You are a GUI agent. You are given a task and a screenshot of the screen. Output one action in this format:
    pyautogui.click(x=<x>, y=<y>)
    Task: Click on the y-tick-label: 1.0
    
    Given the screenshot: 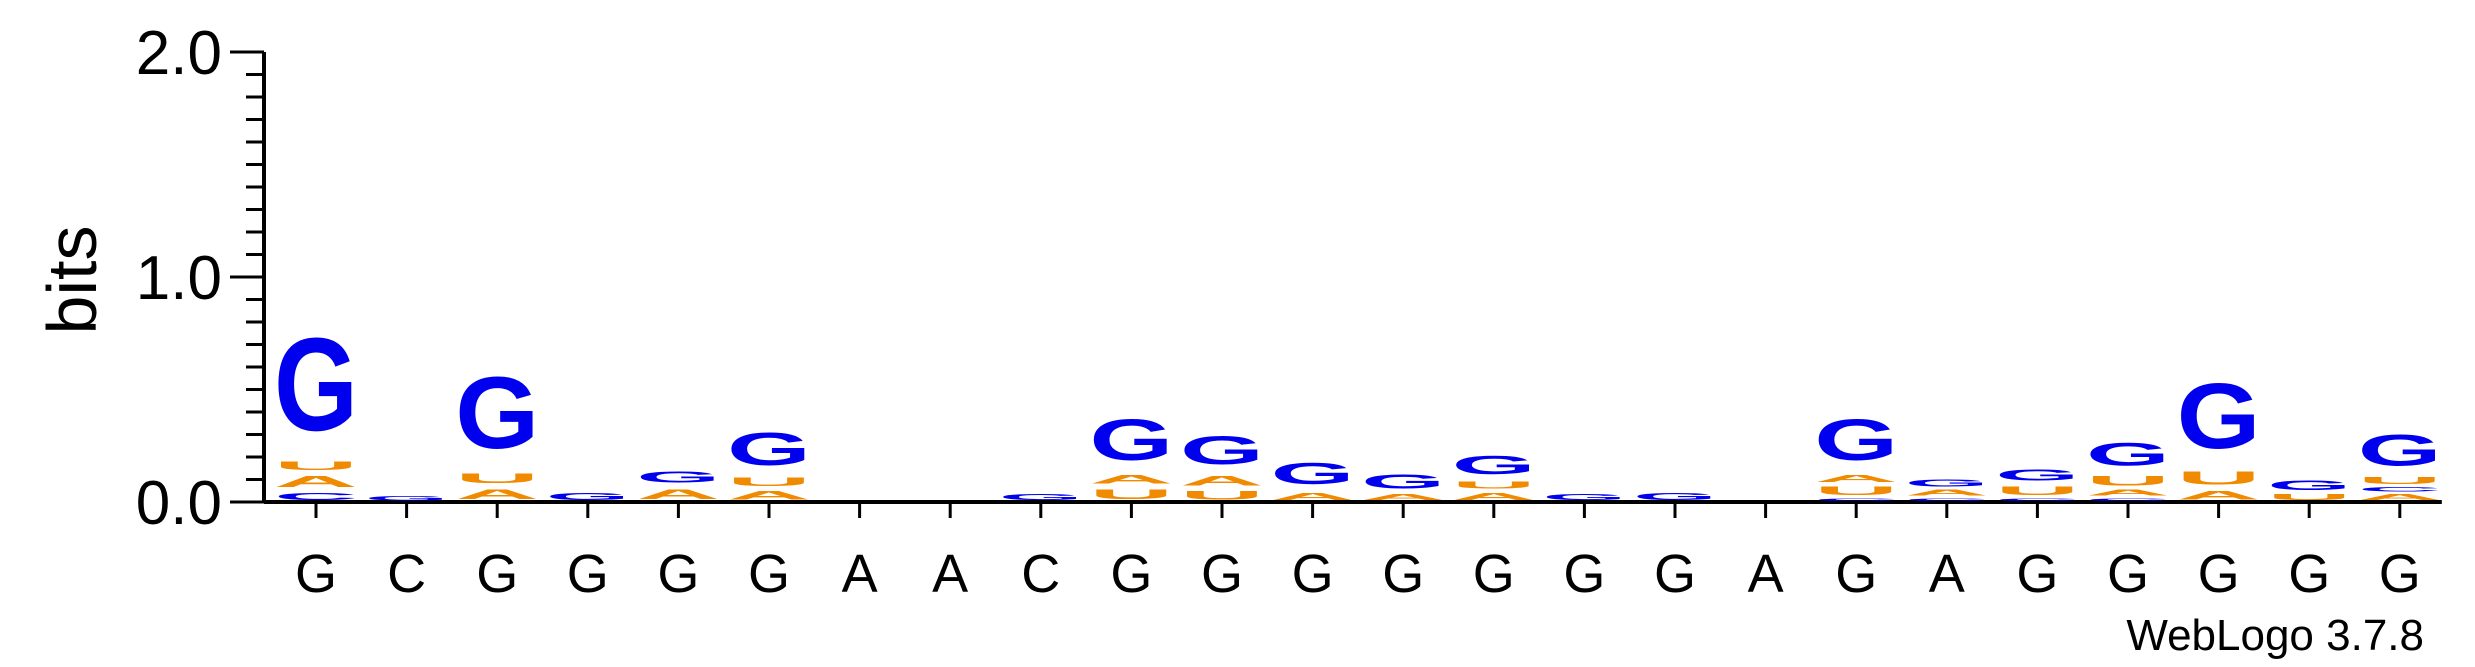 What is the action you would take?
    pyautogui.click(x=179, y=278)
    